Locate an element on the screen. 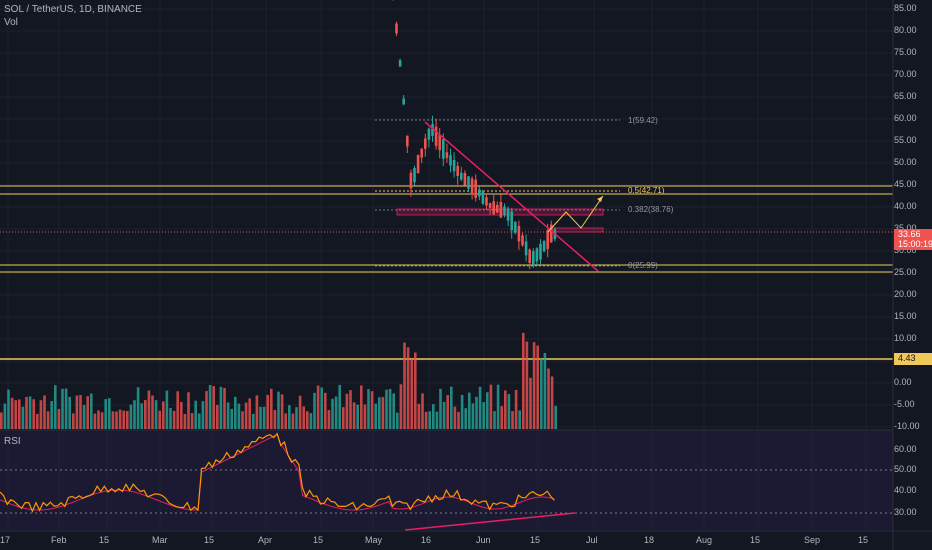 The width and height of the screenshot is (932, 550). rsi-legend: RSI is located at coordinates (12, 441).